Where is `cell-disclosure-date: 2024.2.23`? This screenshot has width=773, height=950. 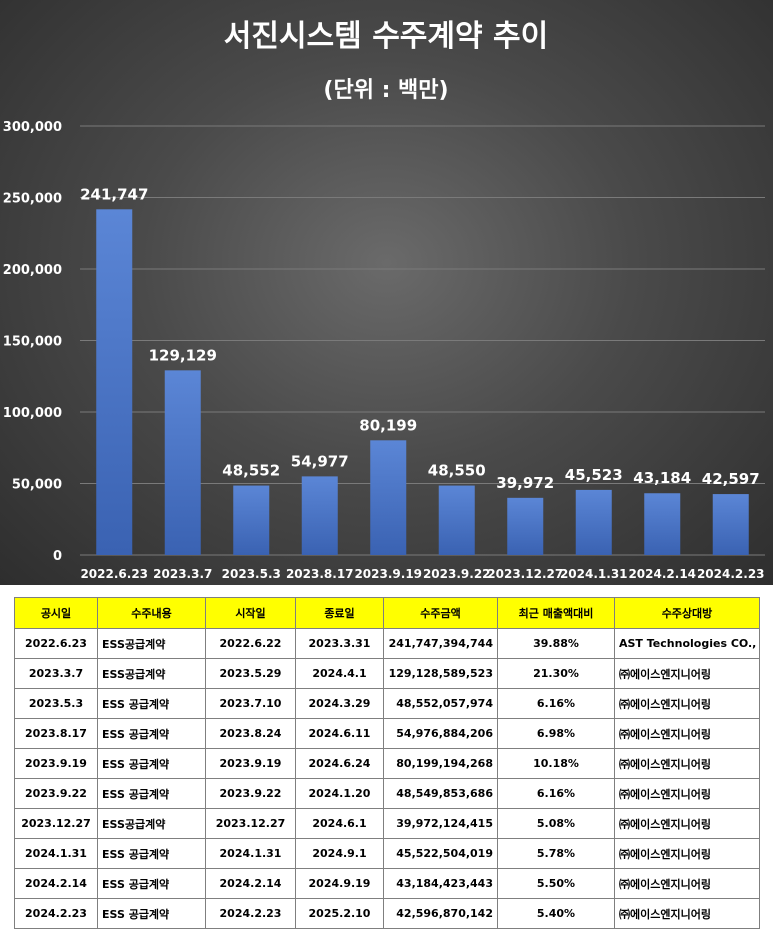 cell-disclosure-date: 2024.2.23 is located at coordinates (56, 913).